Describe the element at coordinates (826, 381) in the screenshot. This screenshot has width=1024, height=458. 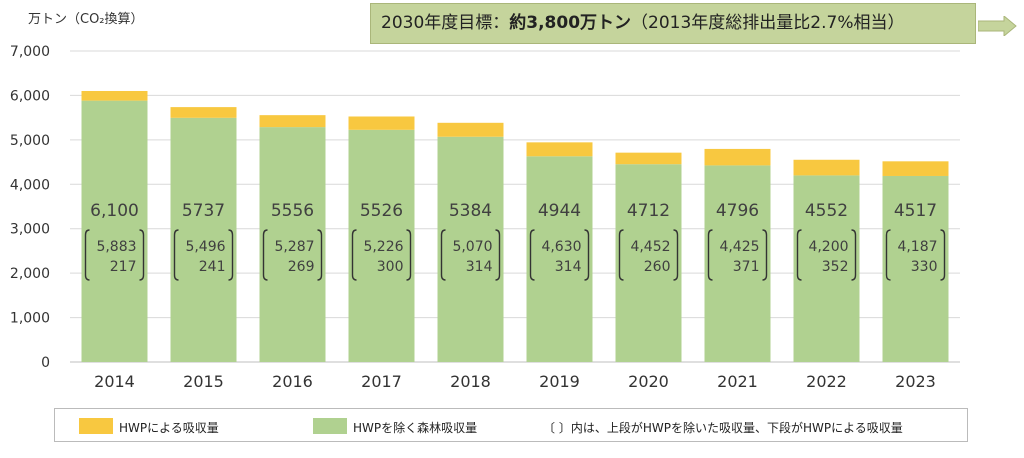
I see `x-tick-label: 2022` at that location.